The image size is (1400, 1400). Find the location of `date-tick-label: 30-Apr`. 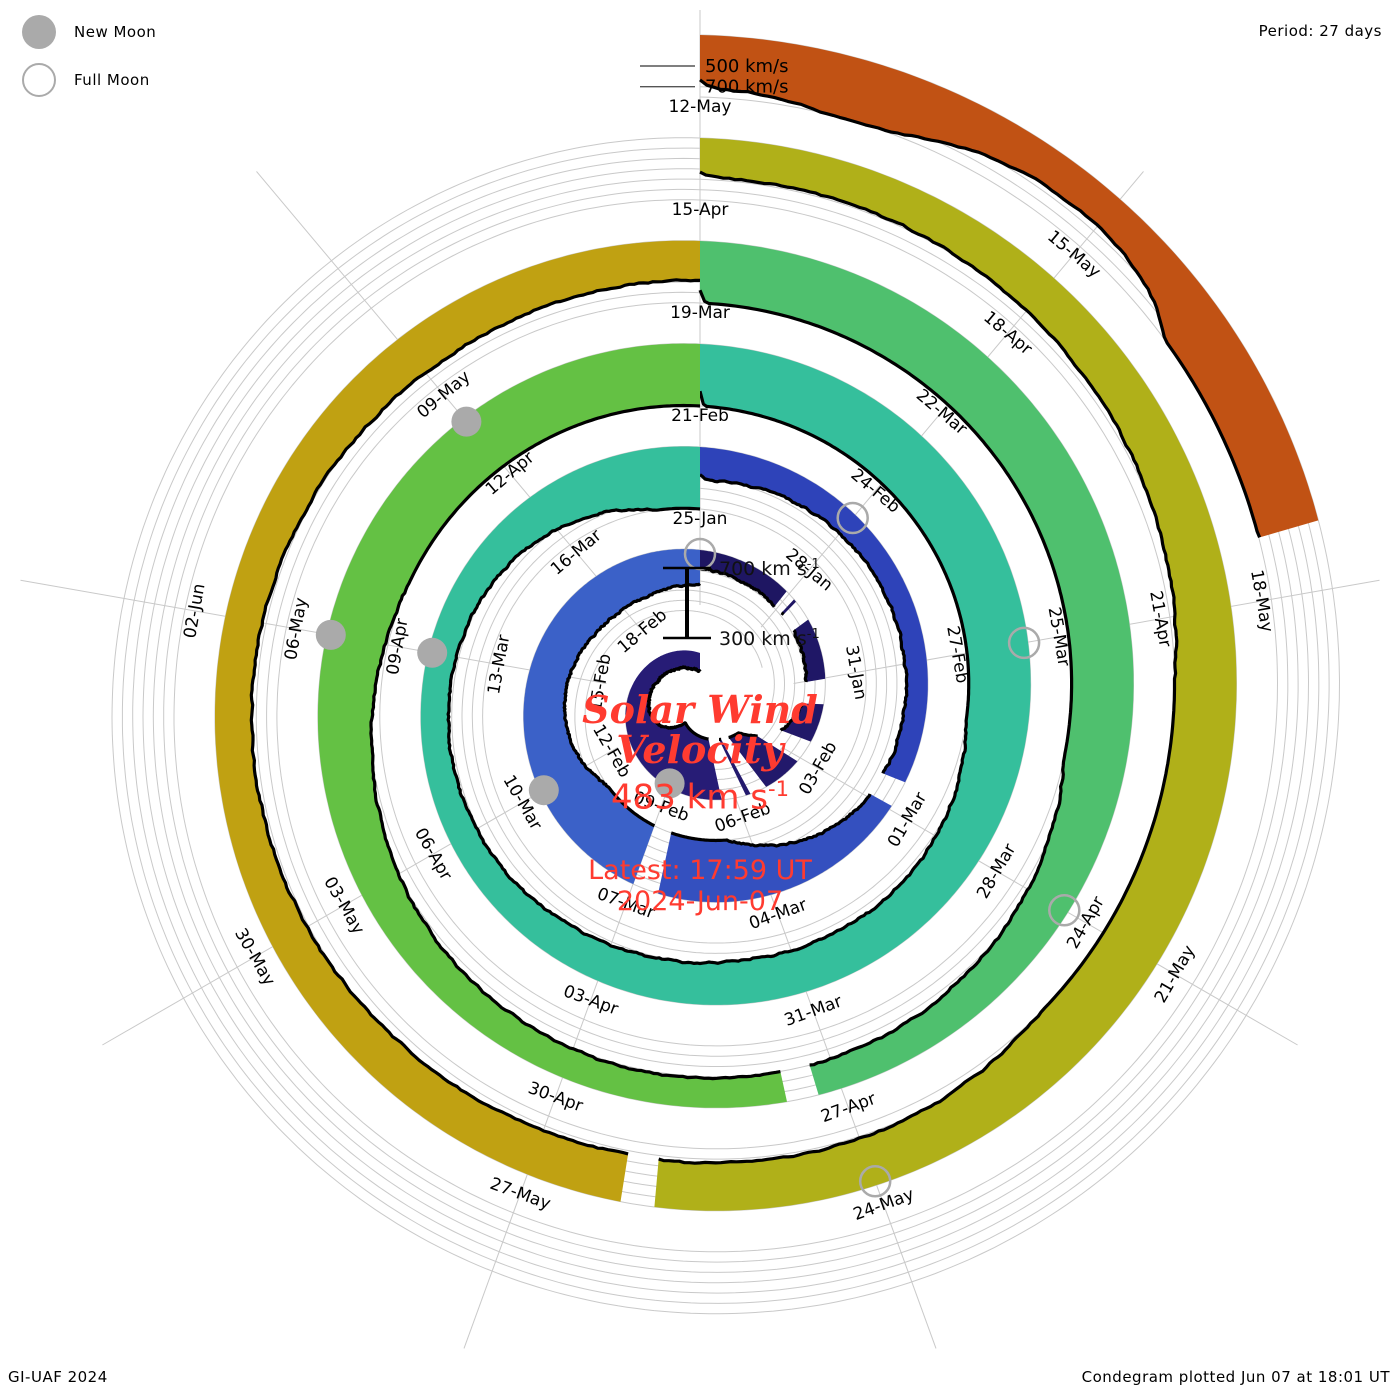

date-tick-label: 30-Apr is located at coordinates (555, 1097).